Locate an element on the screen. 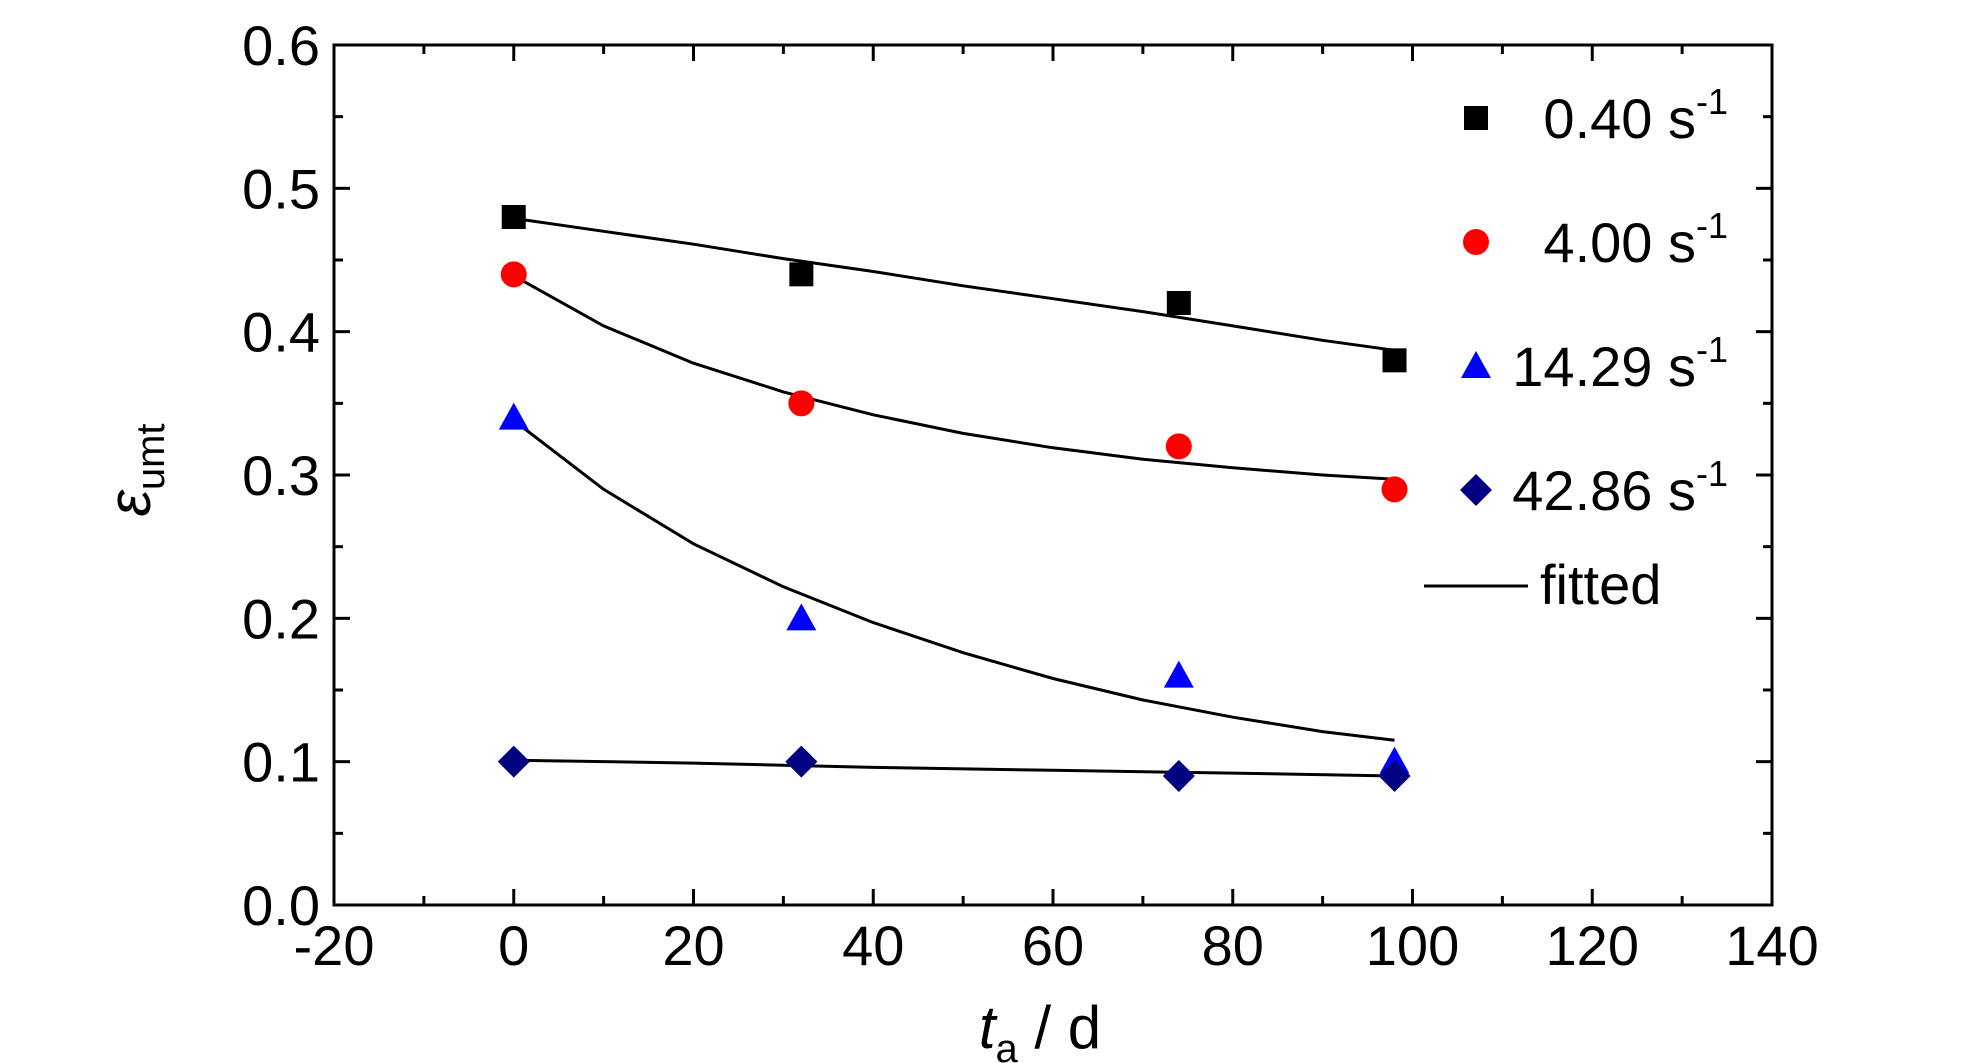  y-tick-label: 0.0 is located at coordinates (281, 905).